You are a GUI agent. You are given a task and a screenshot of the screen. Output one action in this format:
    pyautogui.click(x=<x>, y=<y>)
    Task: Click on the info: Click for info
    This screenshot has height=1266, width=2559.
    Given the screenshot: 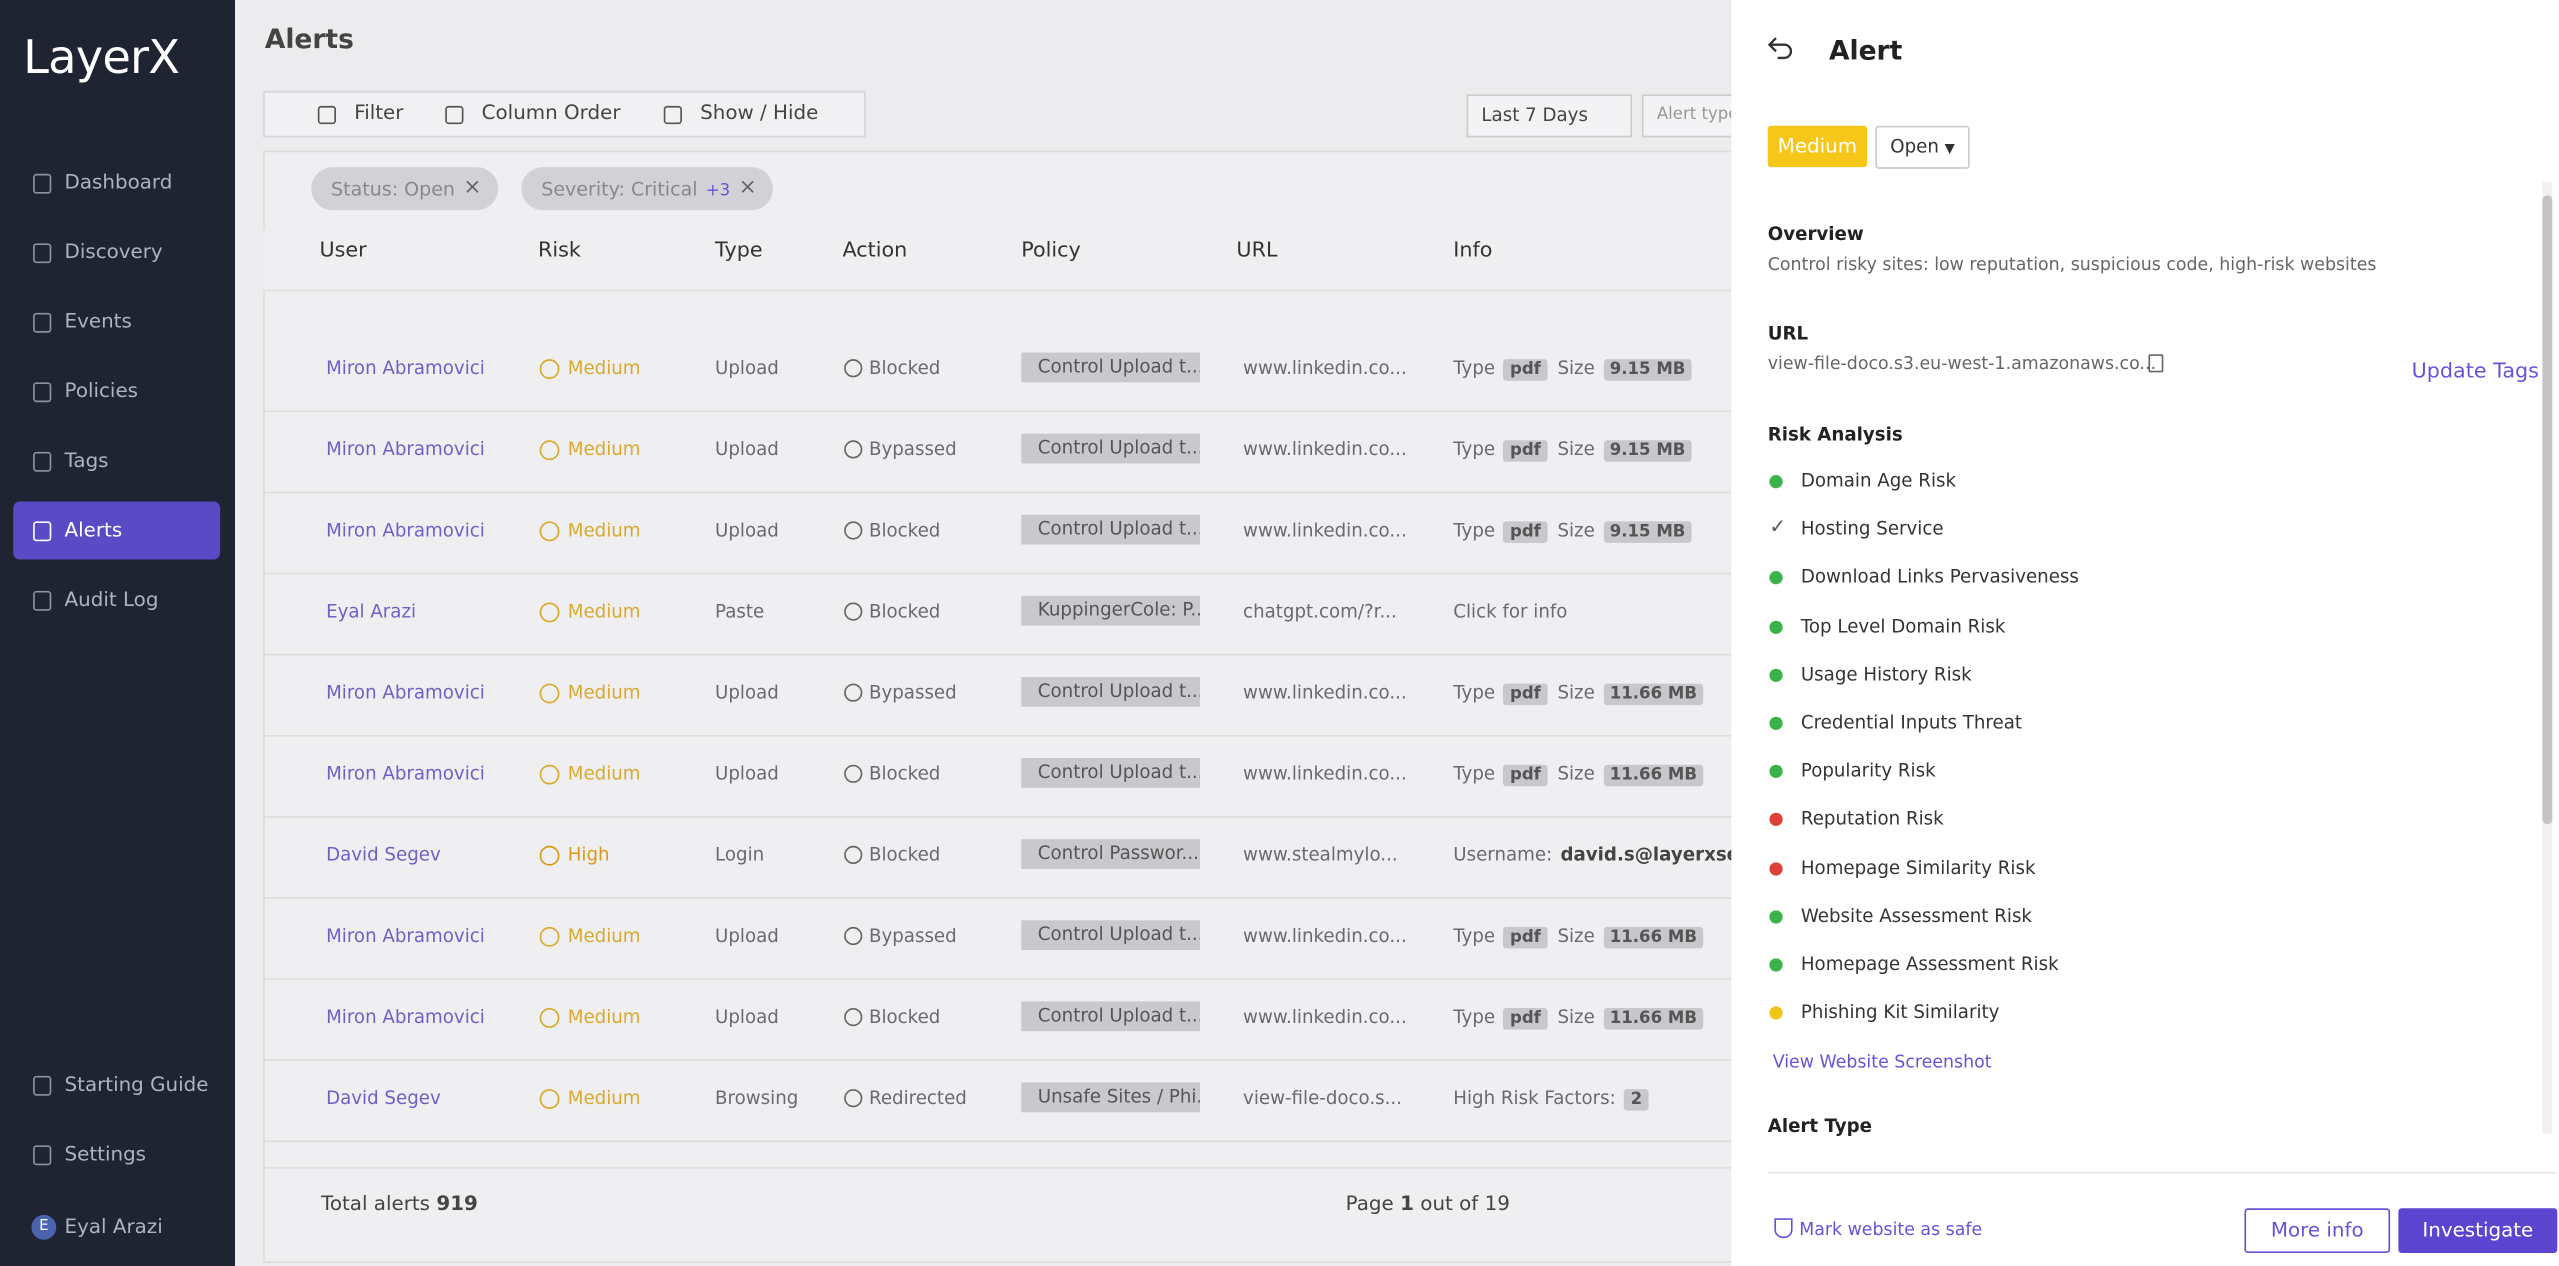 What is the action you would take?
    pyautogui.click(x=1514, y=612)
    